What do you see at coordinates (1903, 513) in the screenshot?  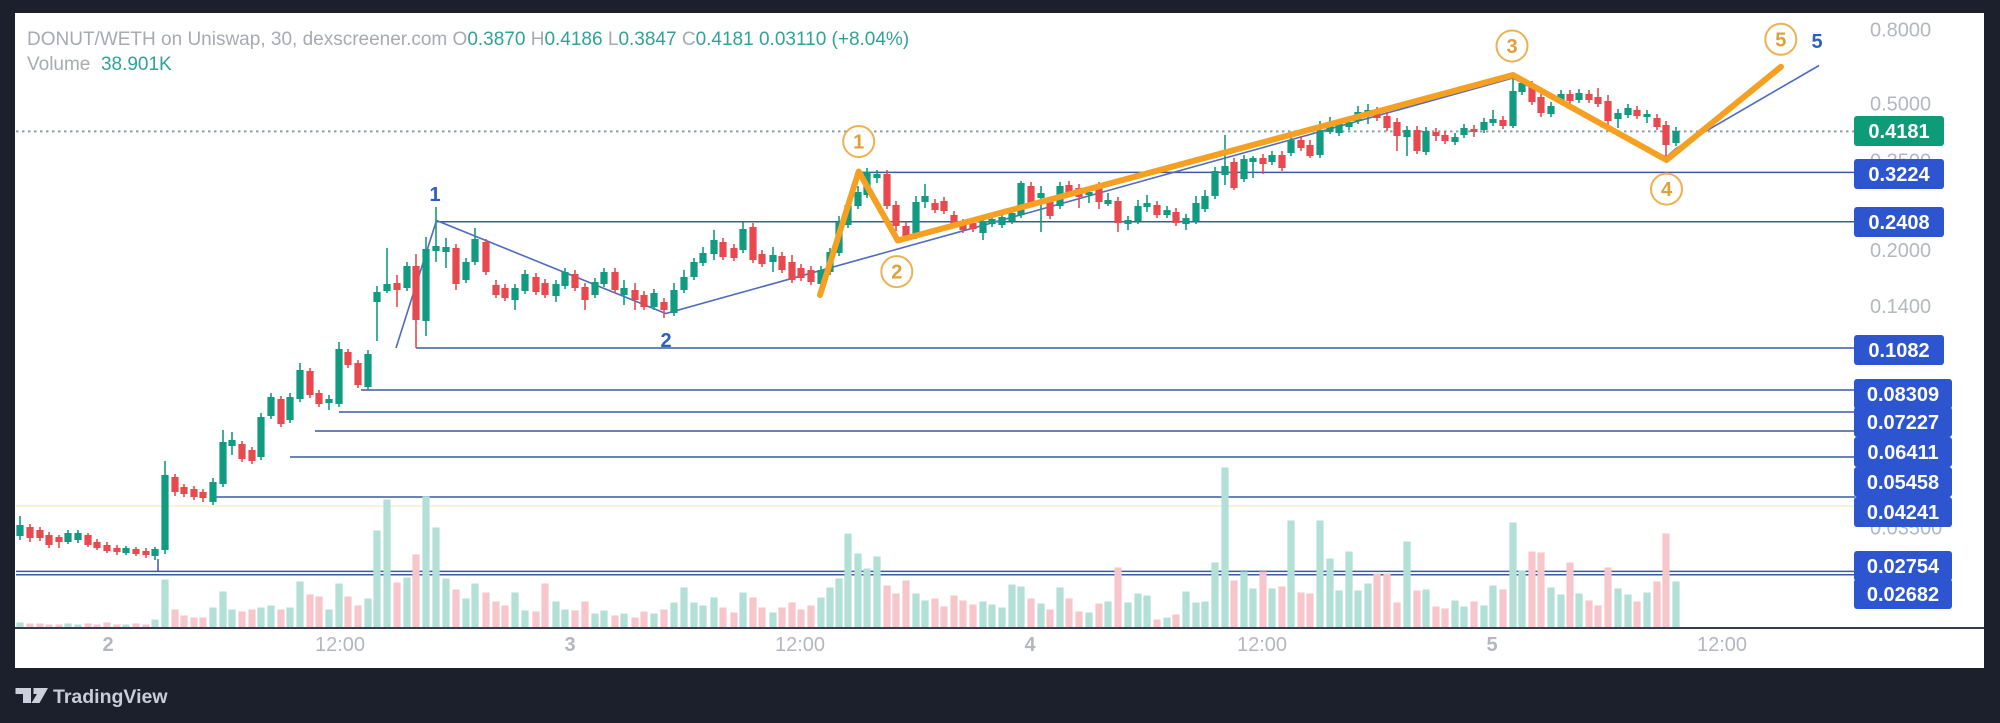 I see `svg-text: 0.04241` at bounding box center [1903, 513].